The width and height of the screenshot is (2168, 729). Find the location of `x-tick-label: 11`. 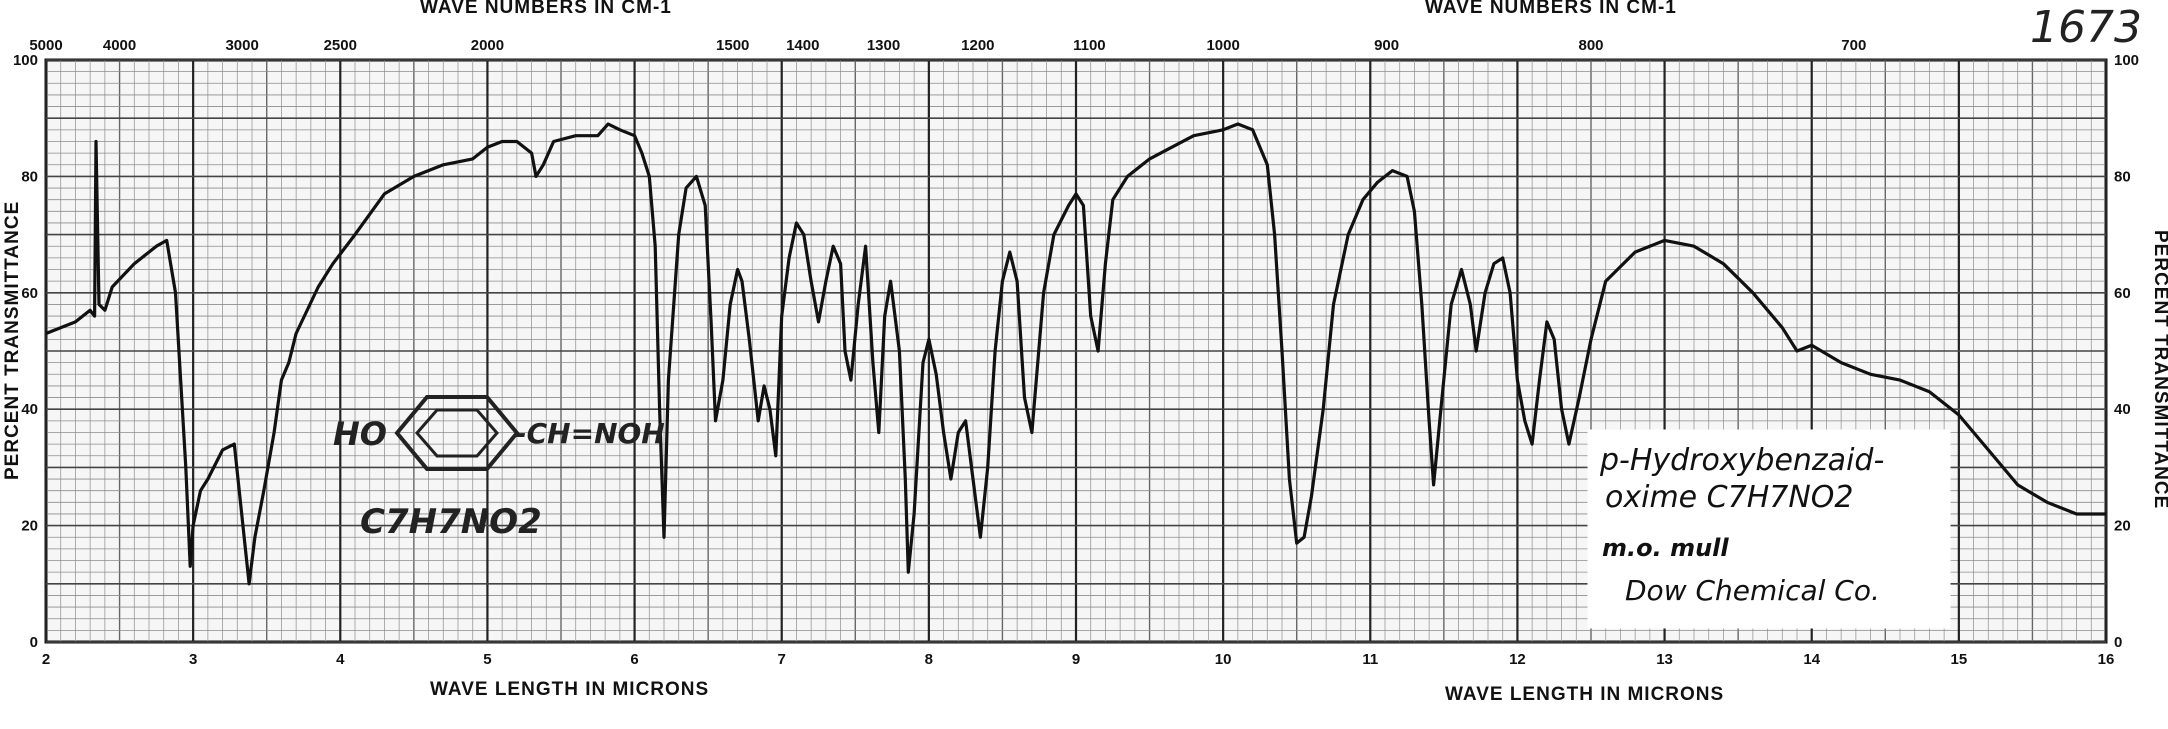

x-tick-label: 11 is located at coordinates (1370, 659).